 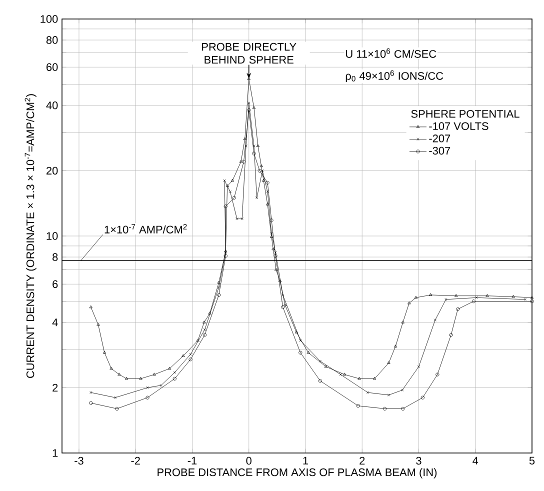 What do you see at coordinates (30, 236) in the screenshot?
I see `y-axis-title: CURRENT DENSITY (ORDINATE × 1.3 × 10$^{-7}$=AMP/CM$^{2}$)` at bounding box center [30, 236].